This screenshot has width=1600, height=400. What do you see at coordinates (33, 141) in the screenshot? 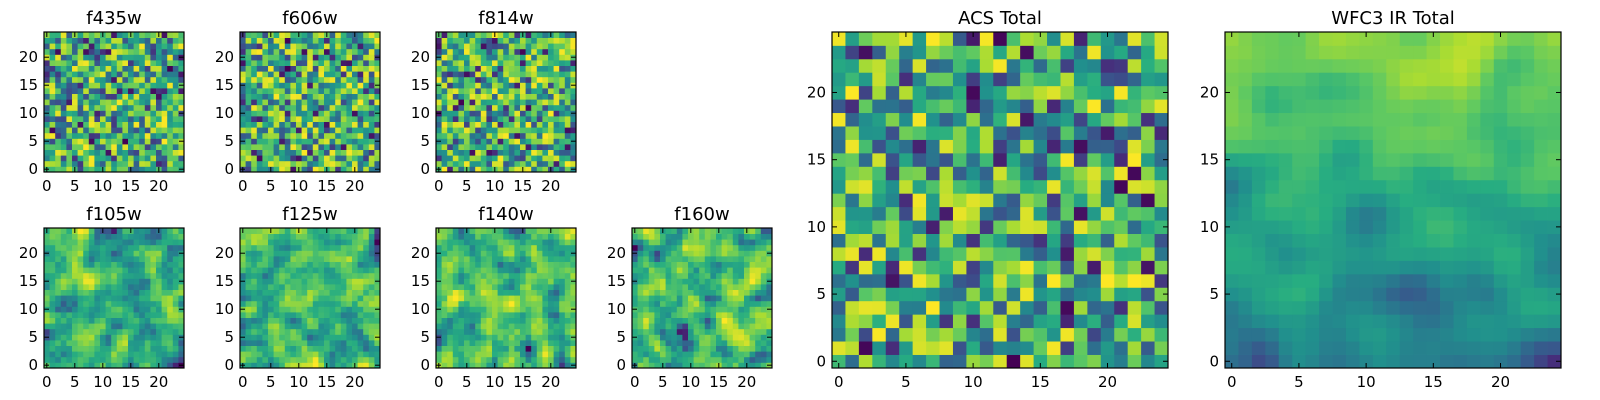
I see `y-tick-label: 5` at bounding box center [33, 141].